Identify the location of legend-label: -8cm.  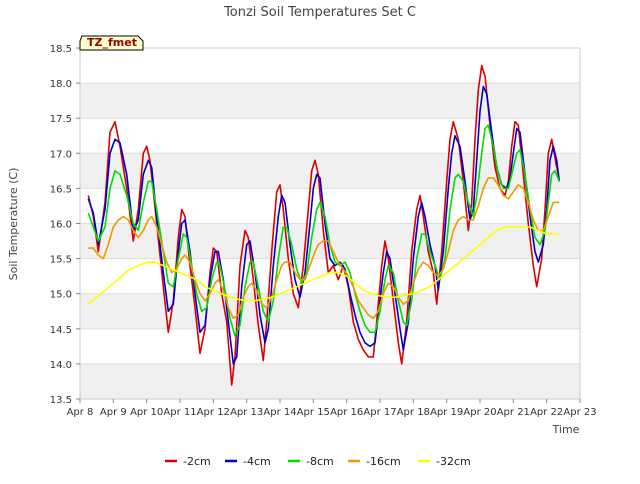
(320, 461).